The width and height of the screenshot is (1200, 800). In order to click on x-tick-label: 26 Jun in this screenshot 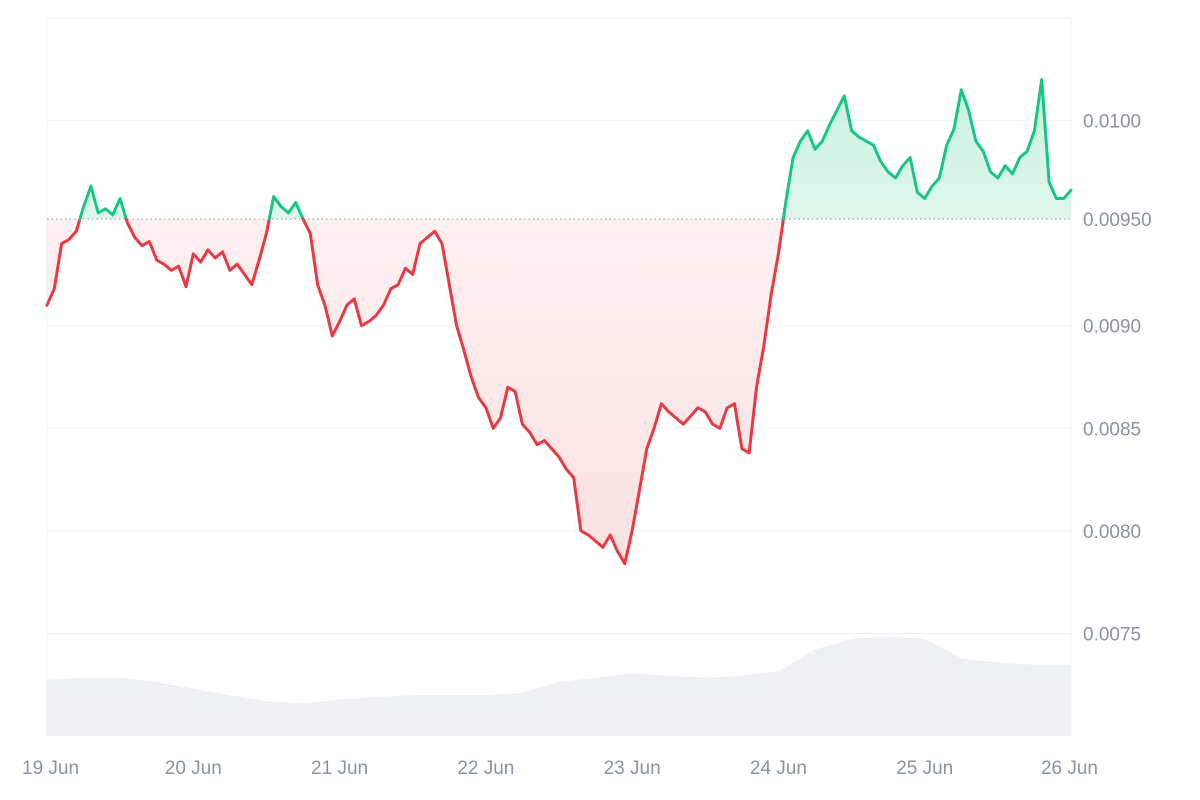, I will do `click(1069, 768)`.